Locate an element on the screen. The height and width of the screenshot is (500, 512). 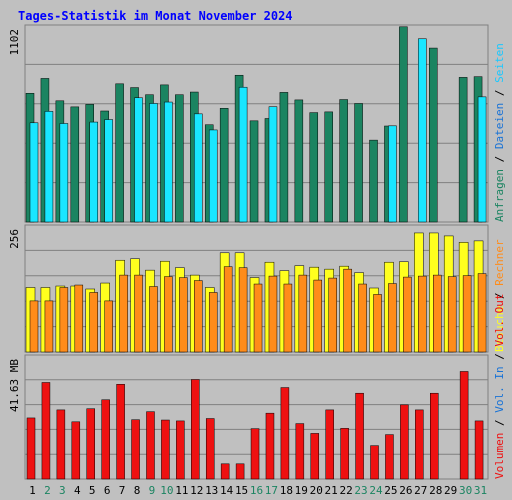
legend-entry: Rechner is located at coordinates (499, 262).